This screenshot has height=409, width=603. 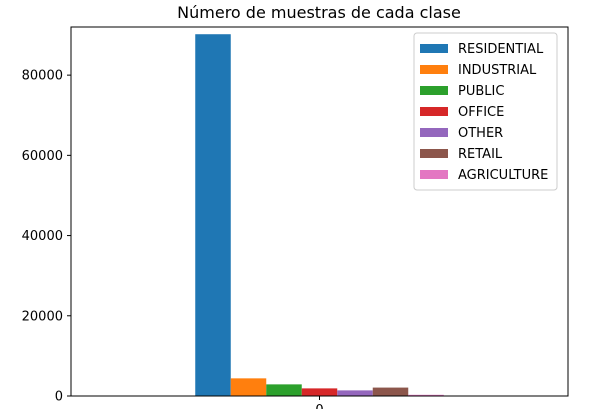 I want to click on y-tick-label: 60000, so click(x=42, y=156).